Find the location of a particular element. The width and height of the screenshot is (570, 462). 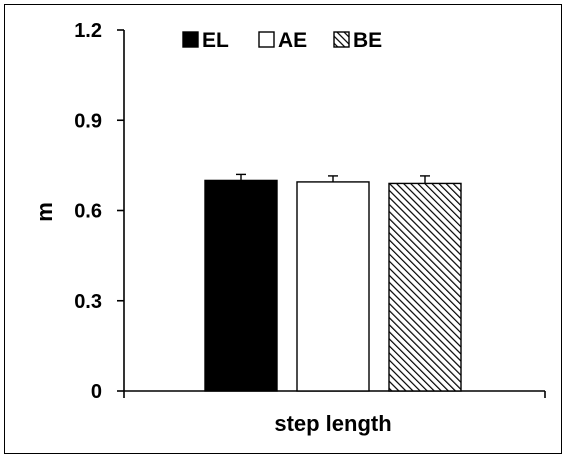

legend: EL AE BE is located at coordinates (282, 40).